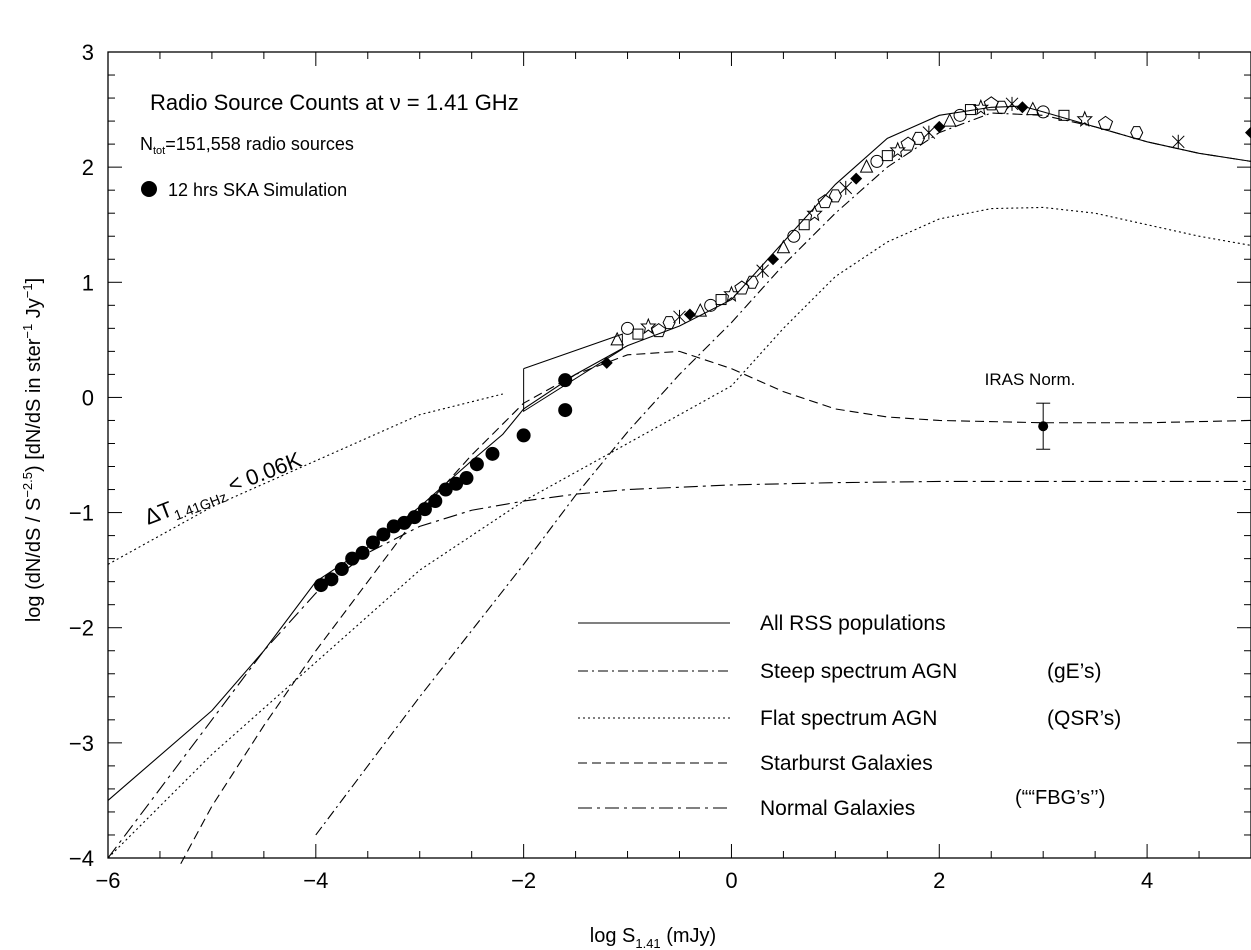  What do you see at coordinates (88, 282) in the screenshot?
I see `y-tick-label: 1` at bounding box center [88, 282].